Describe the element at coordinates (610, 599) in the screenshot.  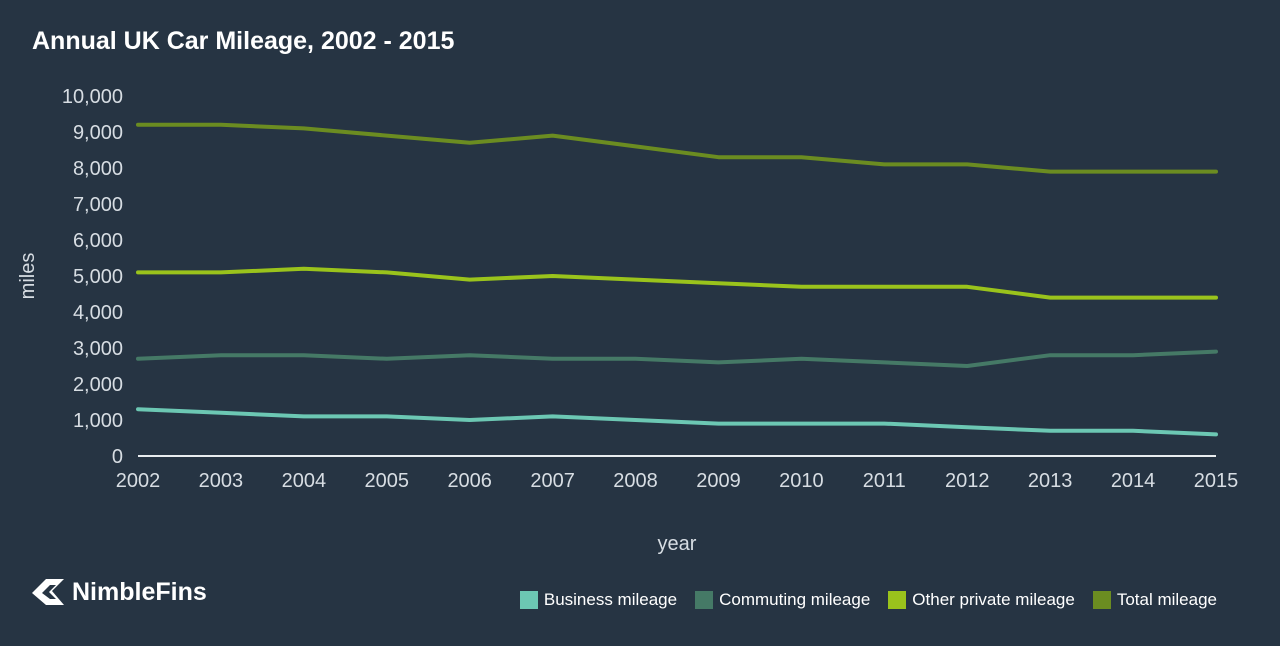
I see `legend-label: Business mileage` at that location.